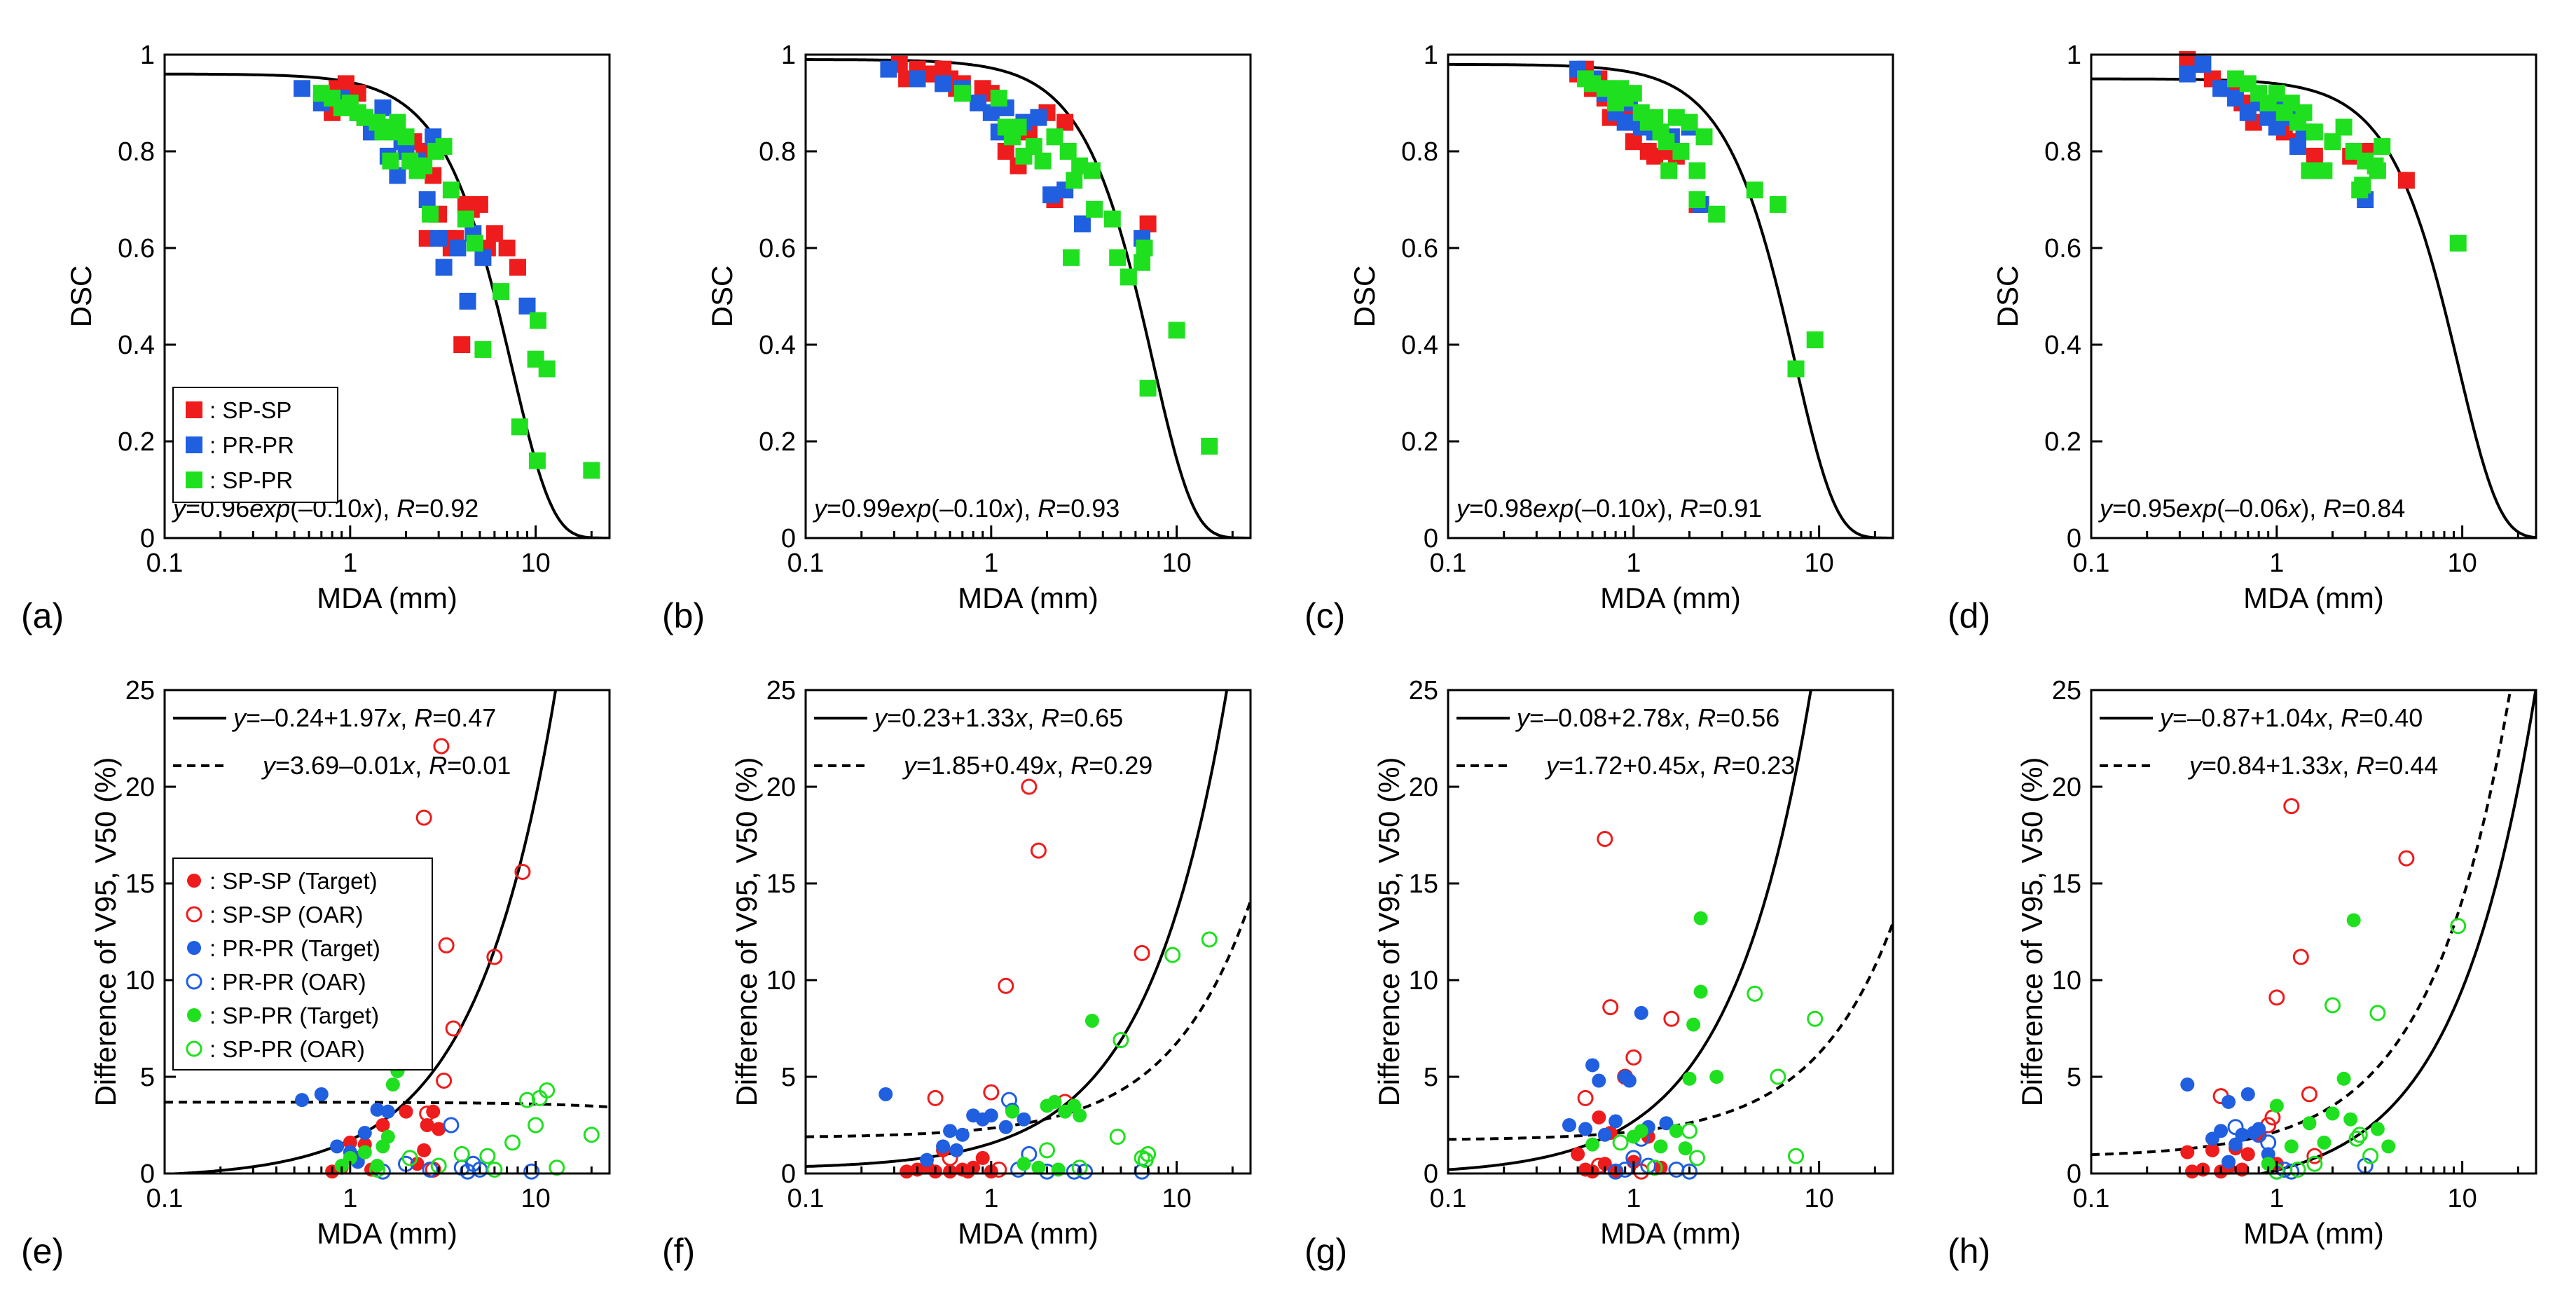 The width and height of the screenshot is (2576, 1315). I want to click on y-tick-label: 0, so click(1431, 1174).